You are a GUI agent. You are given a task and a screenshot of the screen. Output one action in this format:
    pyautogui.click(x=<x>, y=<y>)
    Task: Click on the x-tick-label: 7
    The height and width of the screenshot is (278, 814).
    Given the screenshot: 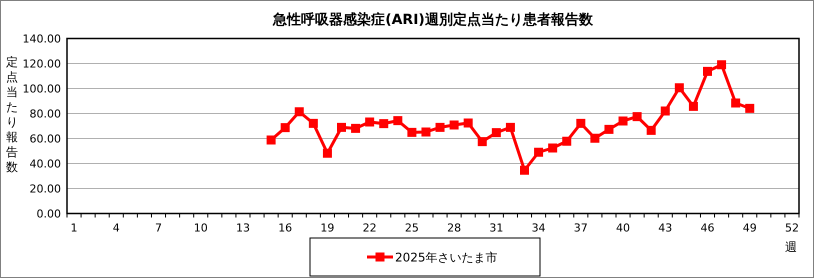 What is the action you would take?
    pyautogui.click(x=158, y=228)
    